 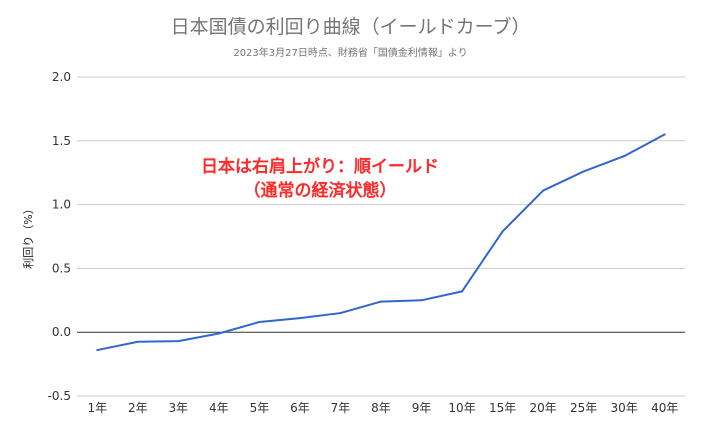 I want to click on x-tick-label: 20年, so click(x=542, y=408).